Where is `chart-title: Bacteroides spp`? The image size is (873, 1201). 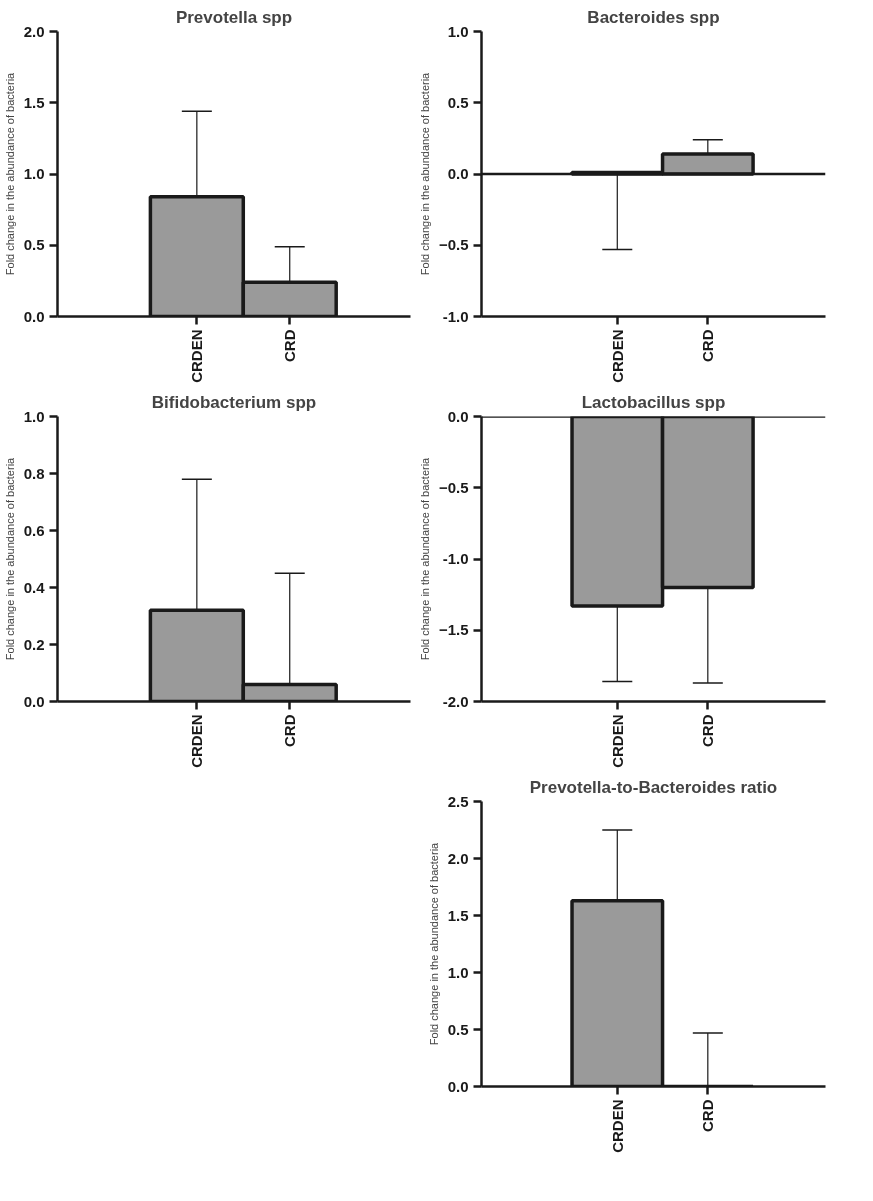
chart-title: Bacteroides spp is located at coordinates (653, 17).